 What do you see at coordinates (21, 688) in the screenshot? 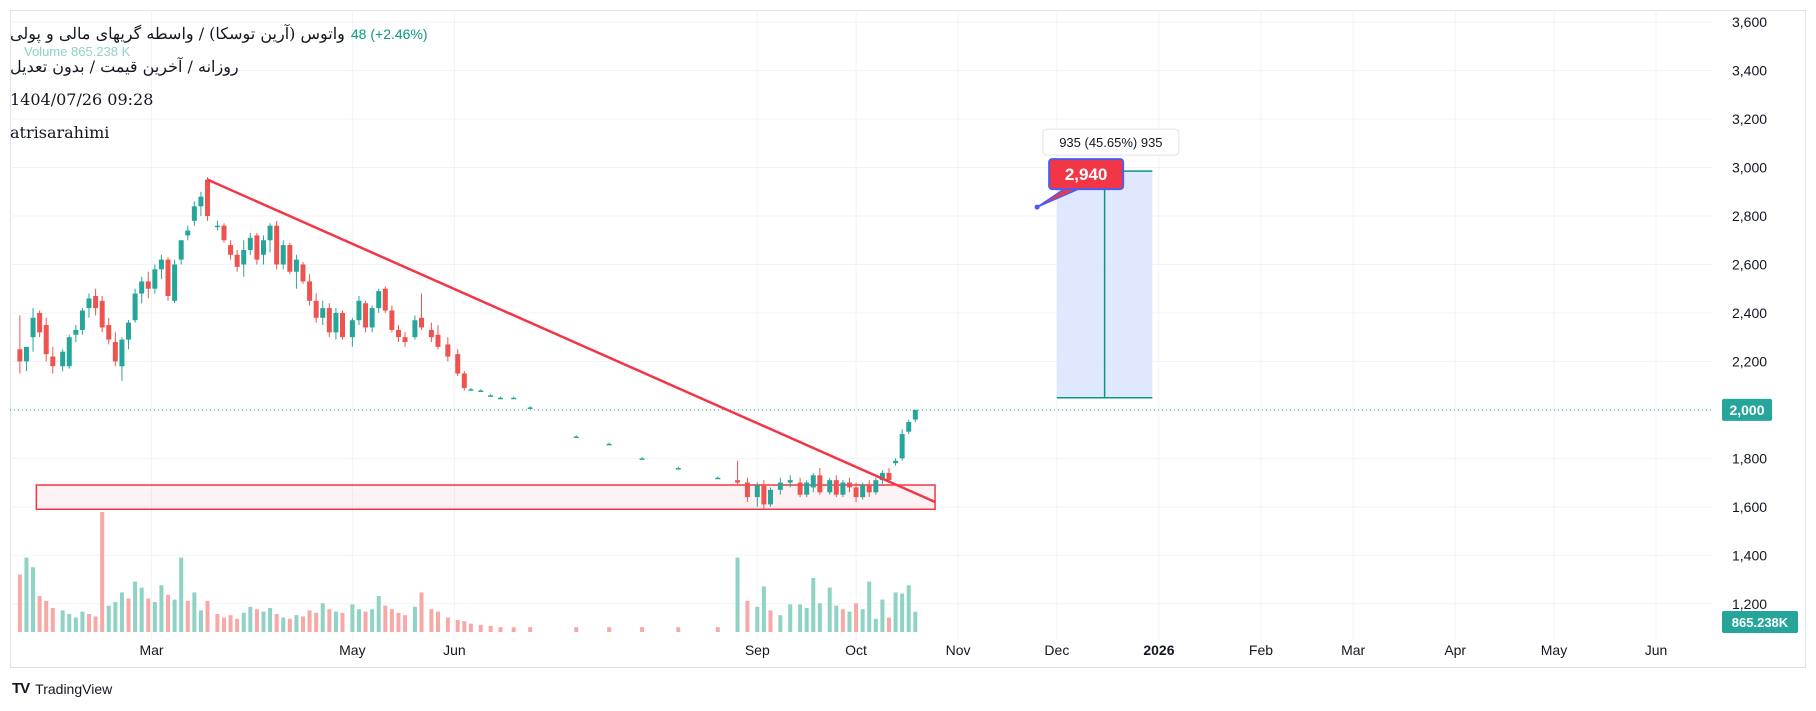
I see `tradingview-logo-icon: TV` at bounding box center [21, 688].